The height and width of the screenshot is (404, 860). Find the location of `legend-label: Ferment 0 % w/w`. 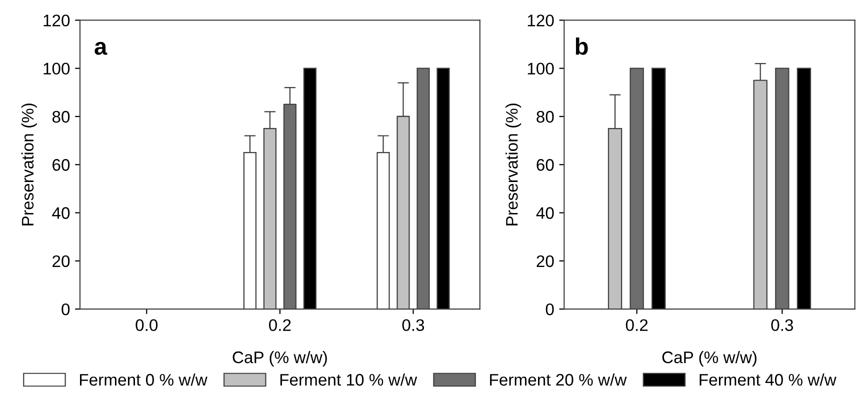

legend-label: Ferment 0 % w/w is located at coordinates (144, 379).